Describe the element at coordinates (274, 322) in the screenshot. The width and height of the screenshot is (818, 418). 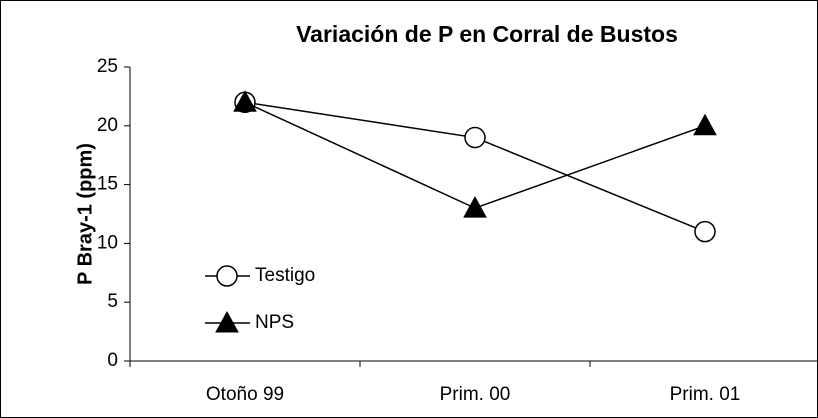
I see `legend-label: NPS` at that location.